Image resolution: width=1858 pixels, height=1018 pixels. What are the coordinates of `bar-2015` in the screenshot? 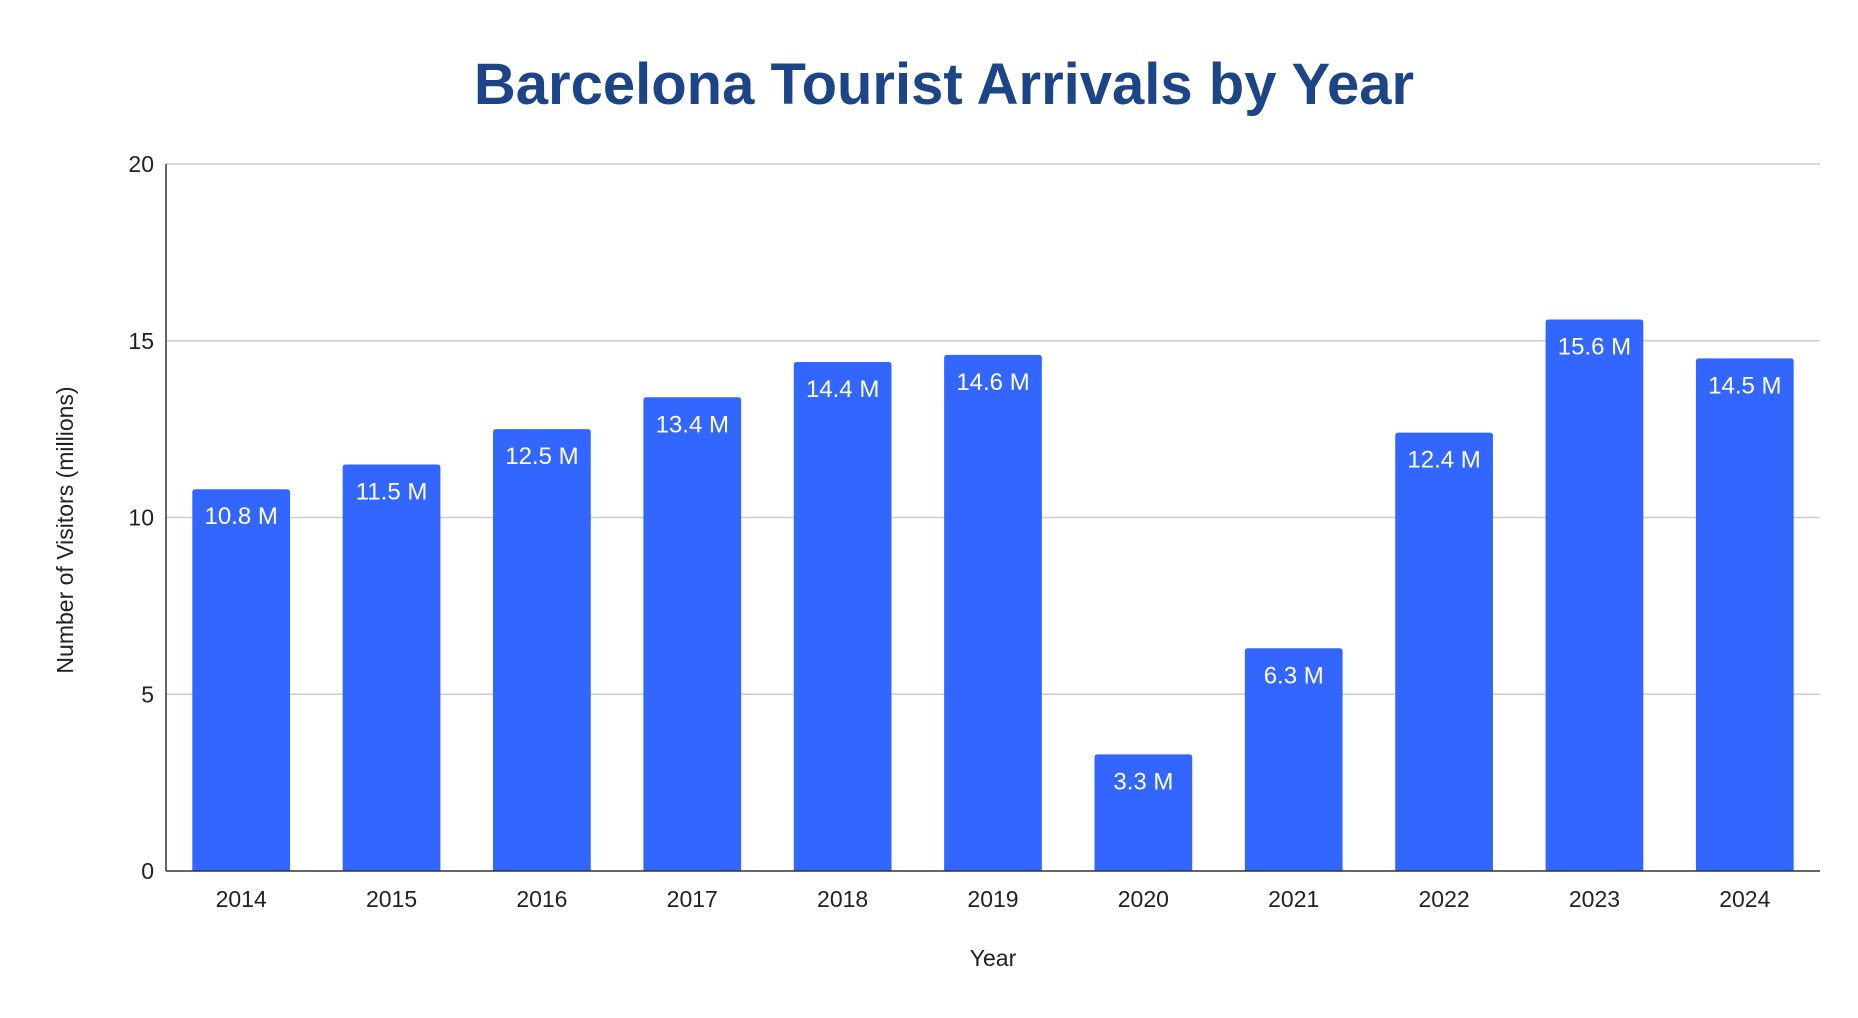 It's located at (391, 667).